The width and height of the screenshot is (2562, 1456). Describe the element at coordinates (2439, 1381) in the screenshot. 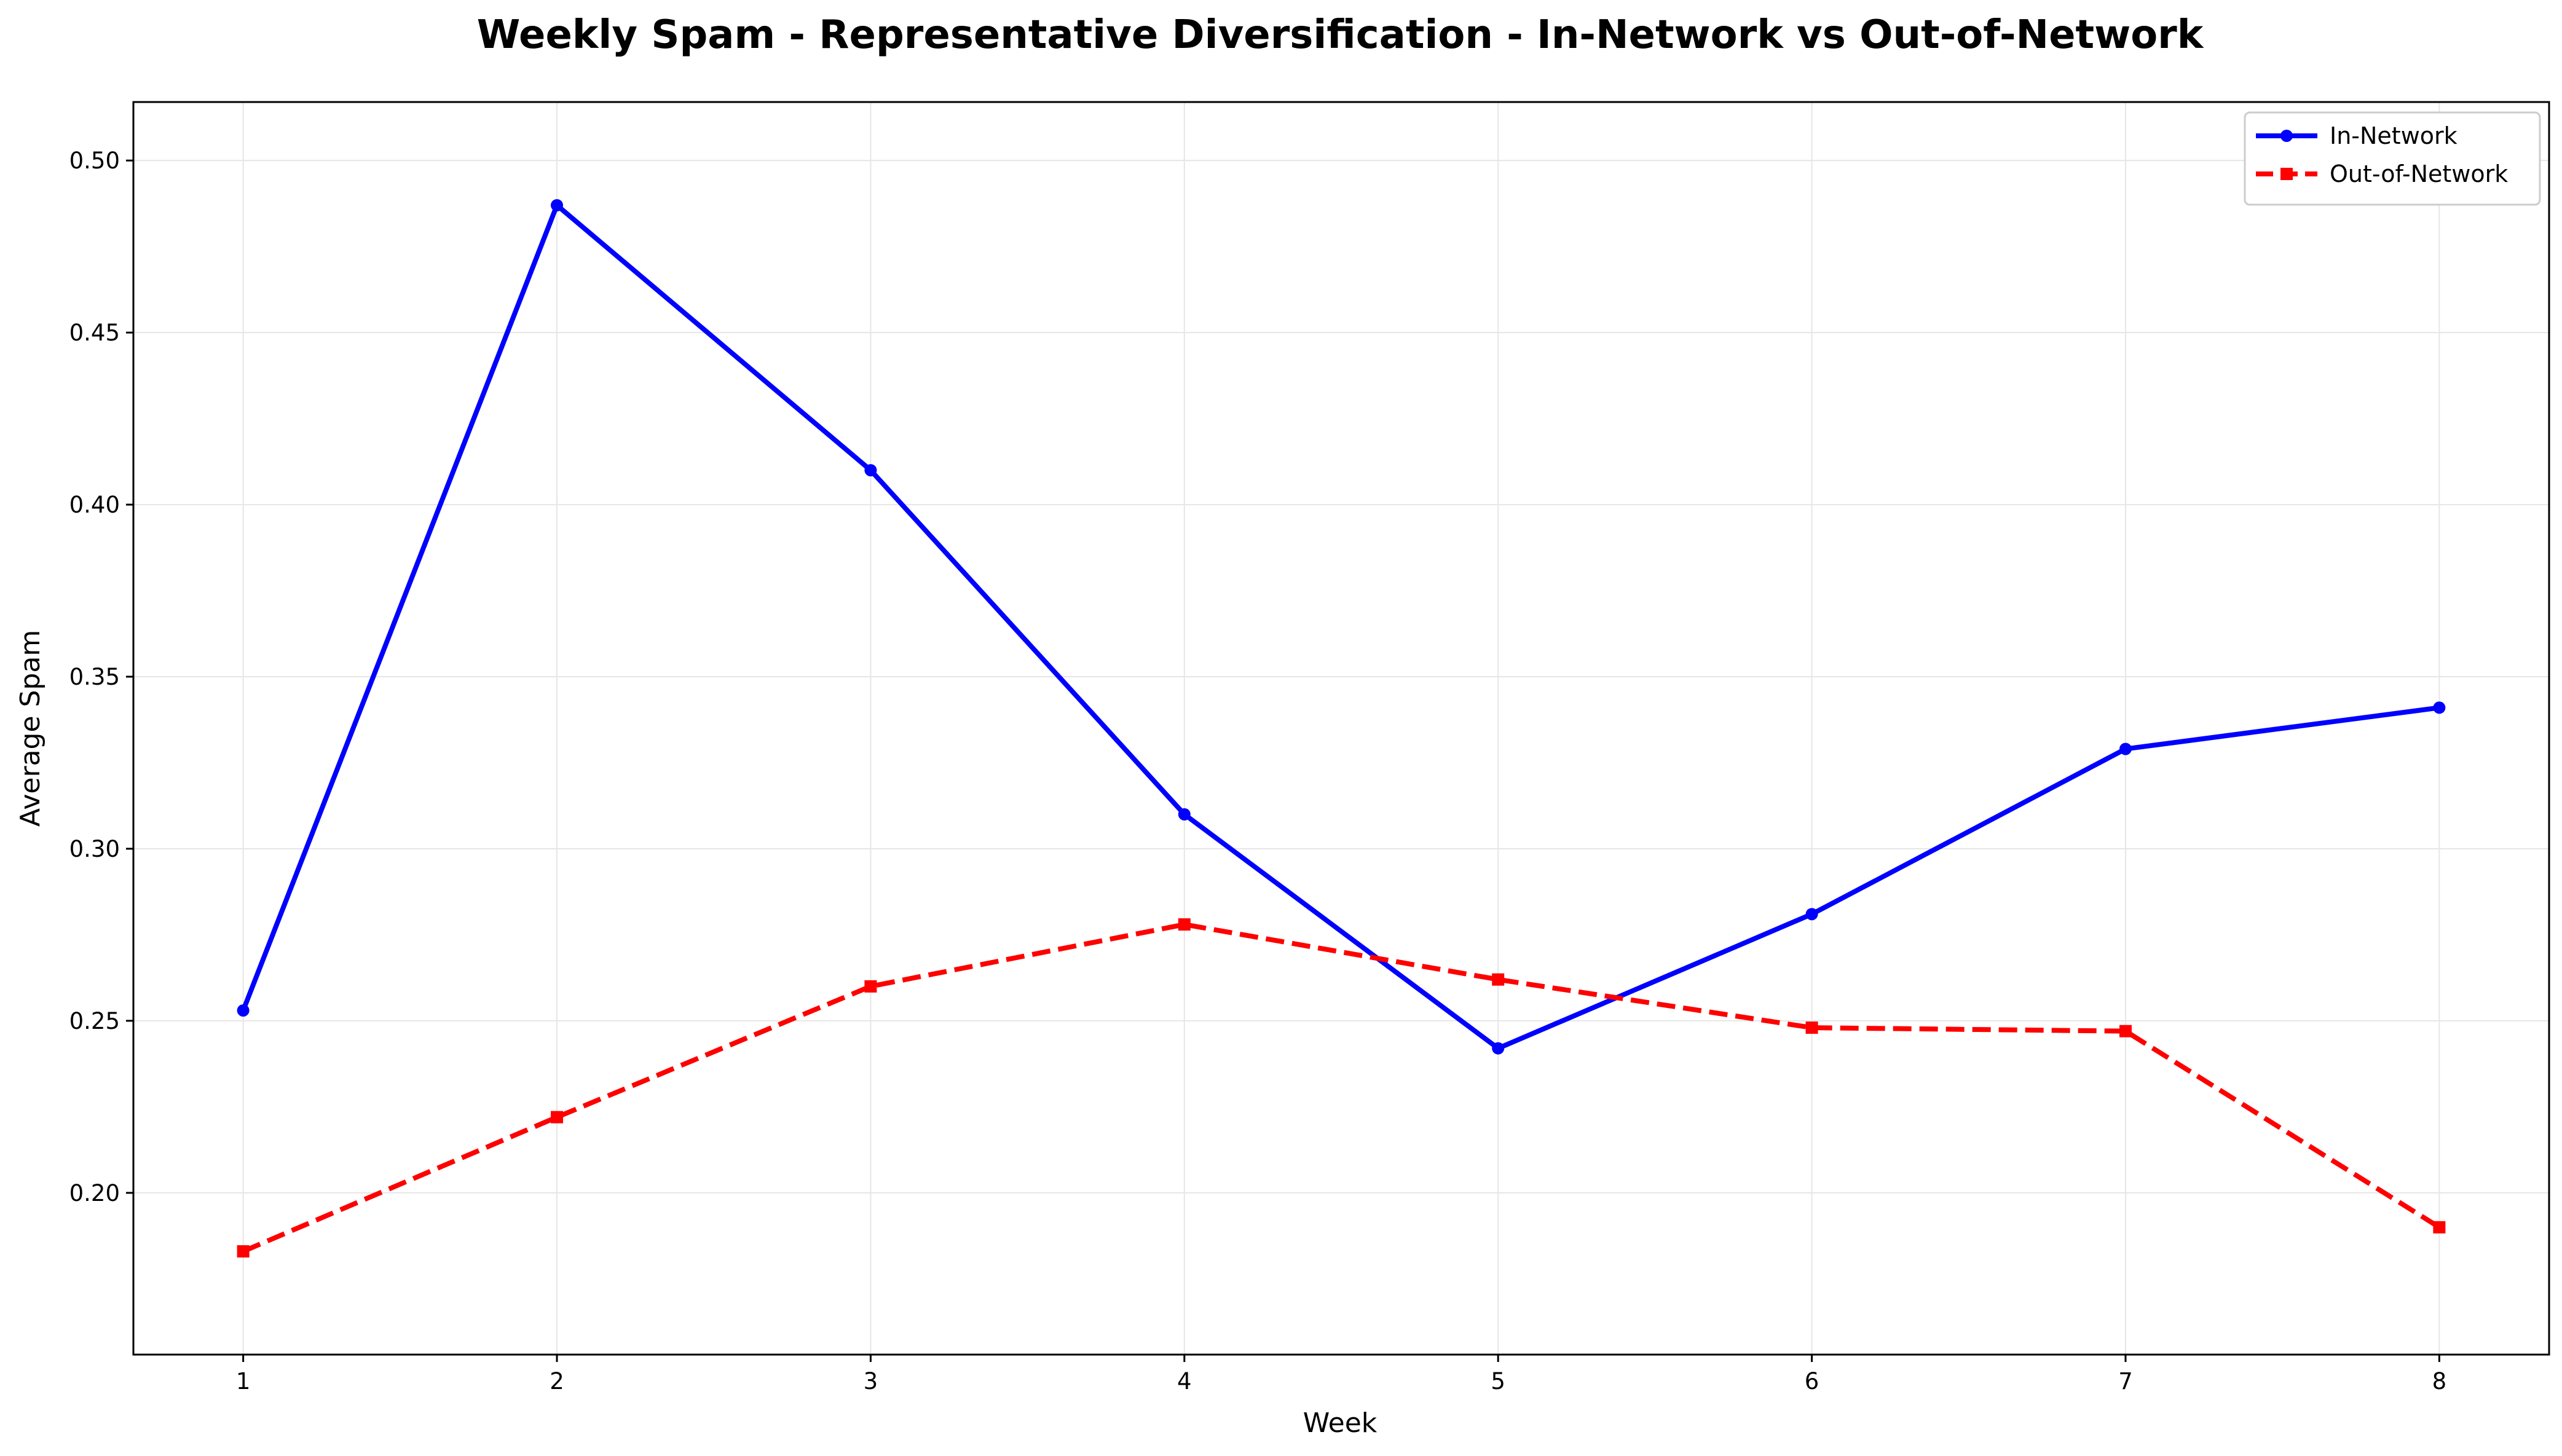

I see `x-tick-label: 8` at that location.